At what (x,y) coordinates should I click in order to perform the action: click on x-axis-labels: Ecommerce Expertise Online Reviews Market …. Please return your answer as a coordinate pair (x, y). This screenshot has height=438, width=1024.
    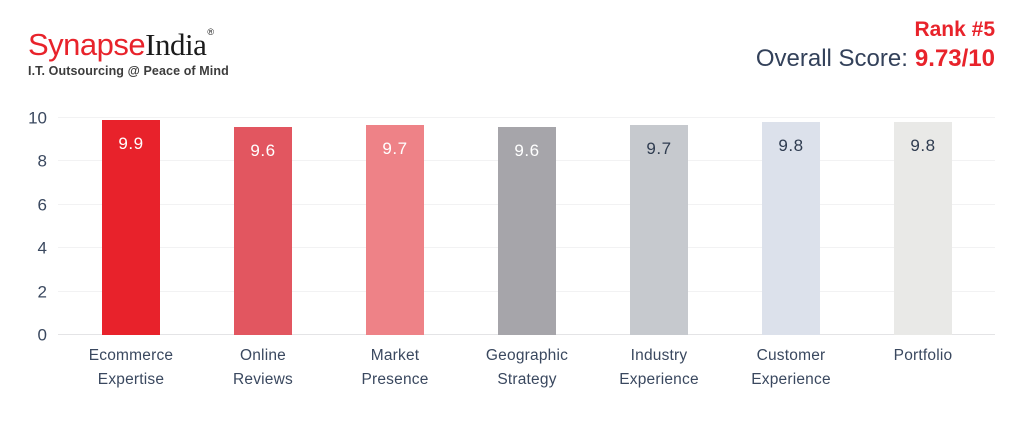
    Looking at the image, I should click on (527, 368).